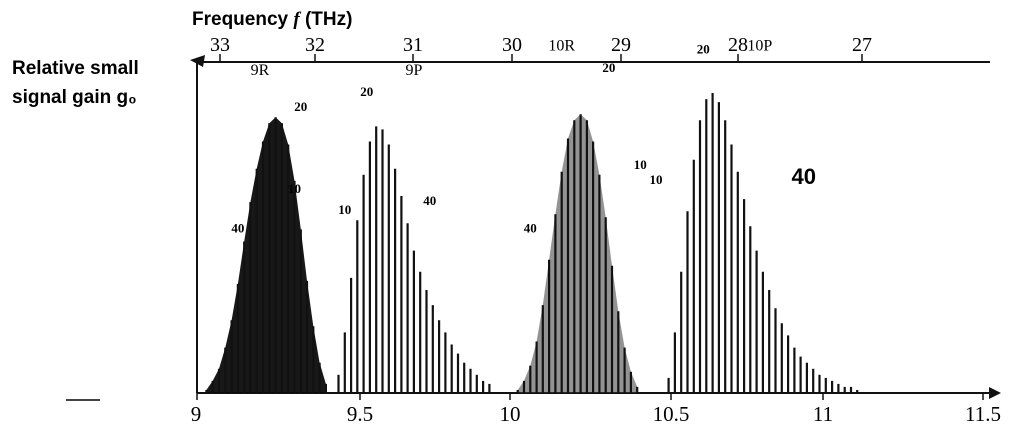 The width and height of the screenshot is (1018, 432). What do you see at coordinates (510, 414) in the screenshot?
I see `bottom-tick-label: 10` at bounding box center [510, 414].